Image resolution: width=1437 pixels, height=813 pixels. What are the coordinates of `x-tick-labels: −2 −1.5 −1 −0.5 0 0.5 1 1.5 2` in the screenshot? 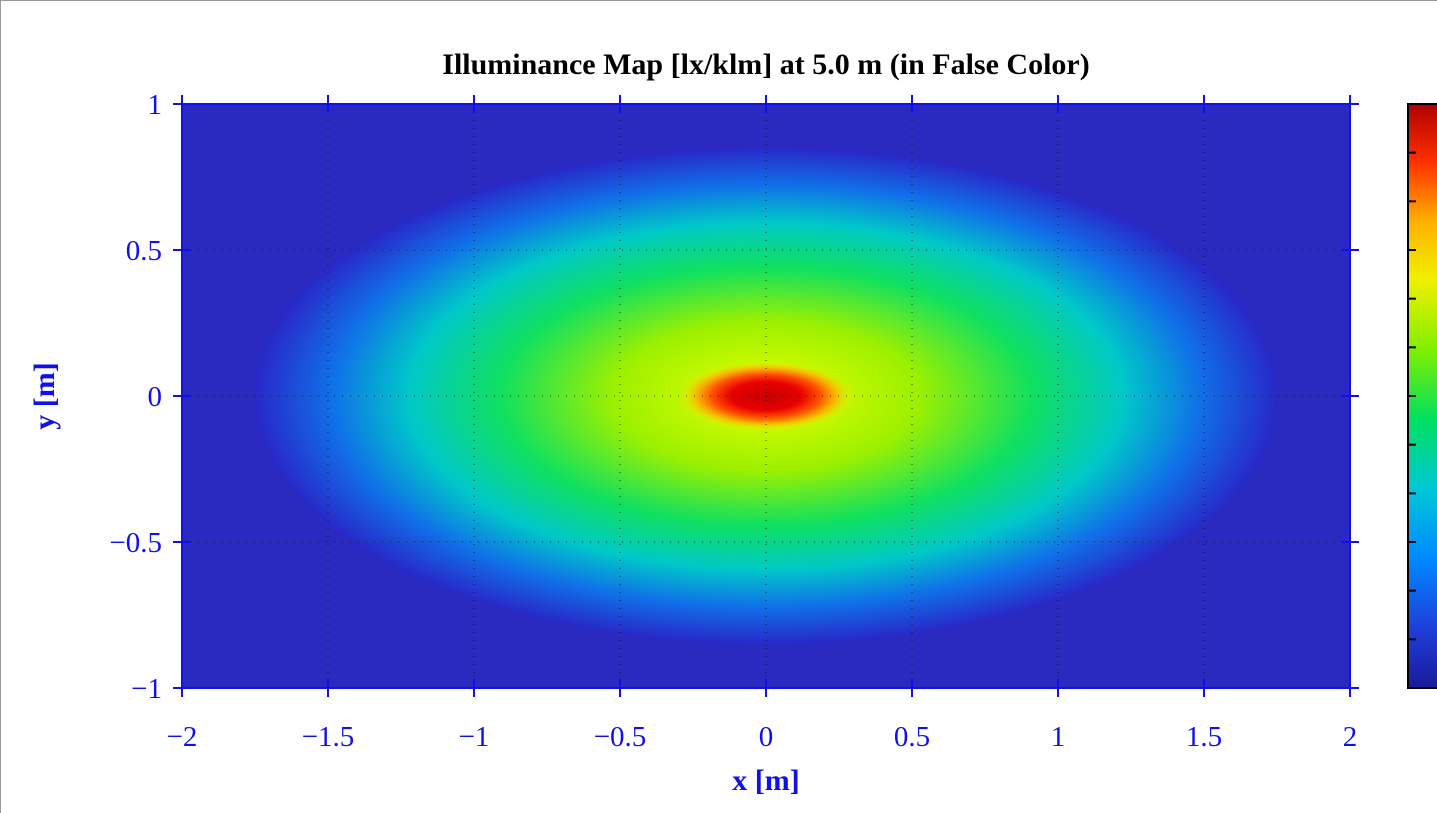 It's located at (762, 737).